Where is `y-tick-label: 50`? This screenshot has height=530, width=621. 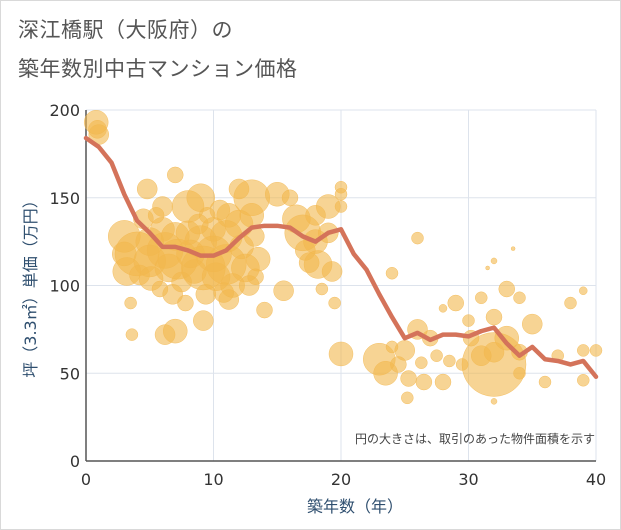 y-tick-label: 50 is located at coordinates (70, 373).